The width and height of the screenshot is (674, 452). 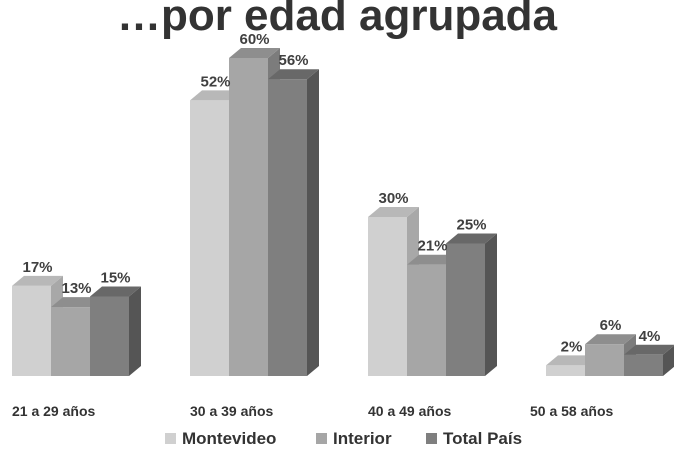 What do you see at coordinates (293, 60) in the screenshot?
I see `value-label-total-pa-s-2: 56%` at bounding box center [293, 60].